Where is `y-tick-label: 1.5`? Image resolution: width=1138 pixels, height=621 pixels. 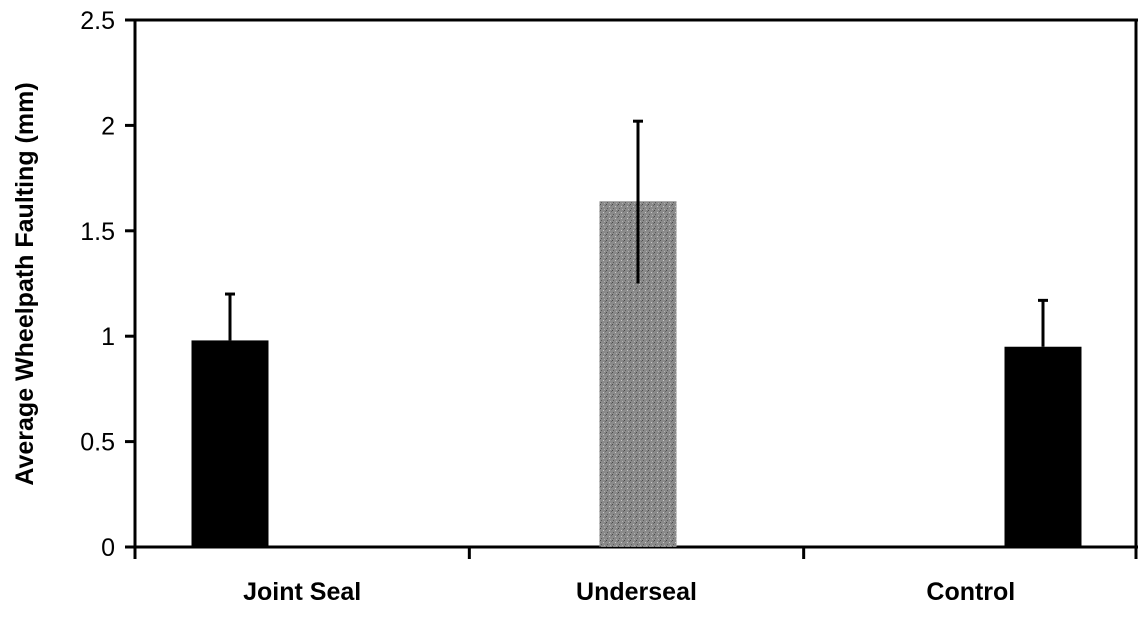 y-tick-label: 1.5 is located at coordinates (97, 232).